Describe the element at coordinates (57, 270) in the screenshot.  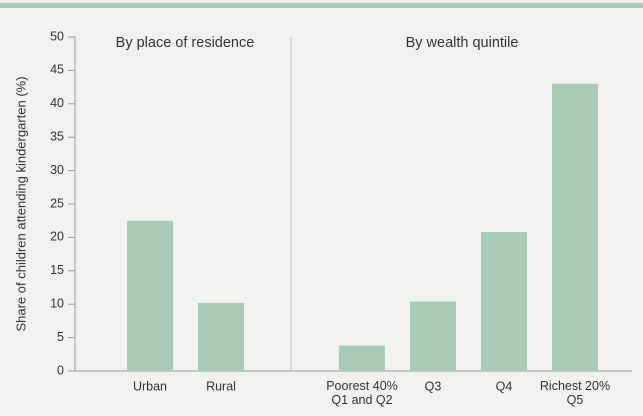
I see `y-tick-label: 15` at that location.